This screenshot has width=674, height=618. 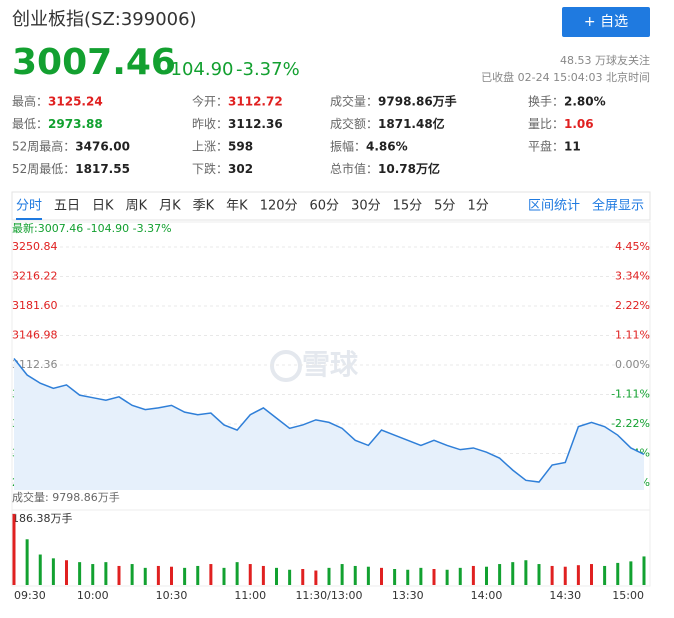 I want to click on quote-label: 成交量：, so click(x=354, y=101).